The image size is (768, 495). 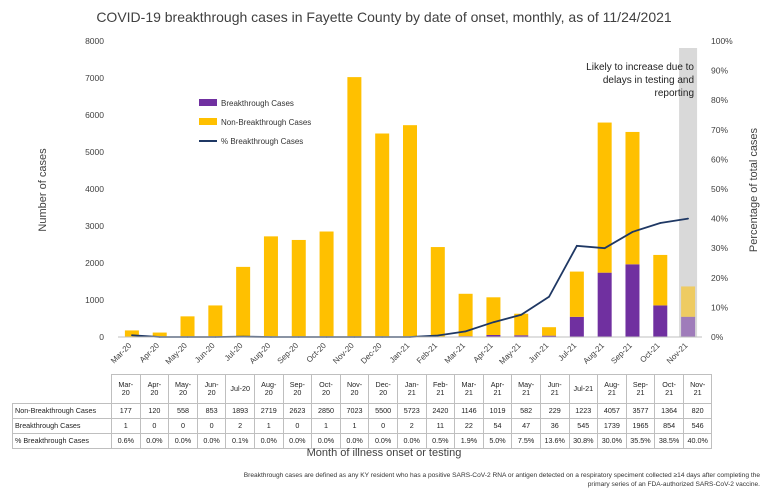 I want to click on x-tick-label: Apr-20, so click(x=150, y=353).